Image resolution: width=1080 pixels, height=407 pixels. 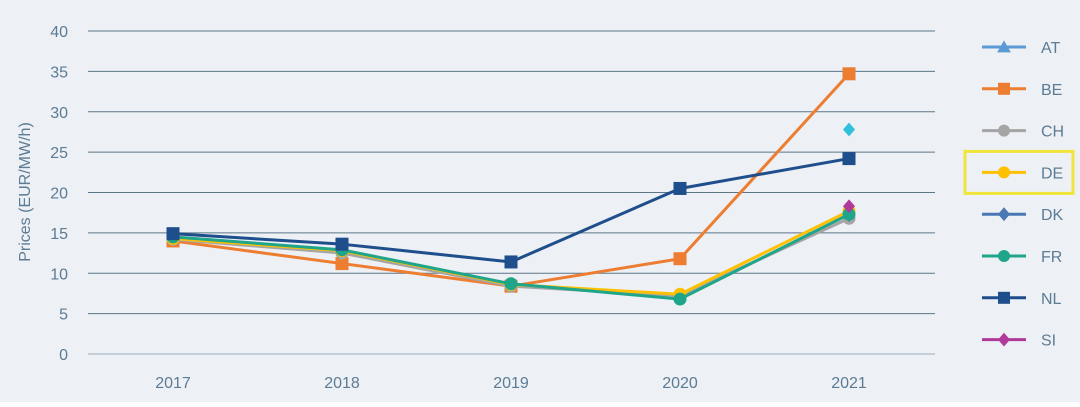 I want to click on legend-item-at: AT, so click(x=1021, y=48).